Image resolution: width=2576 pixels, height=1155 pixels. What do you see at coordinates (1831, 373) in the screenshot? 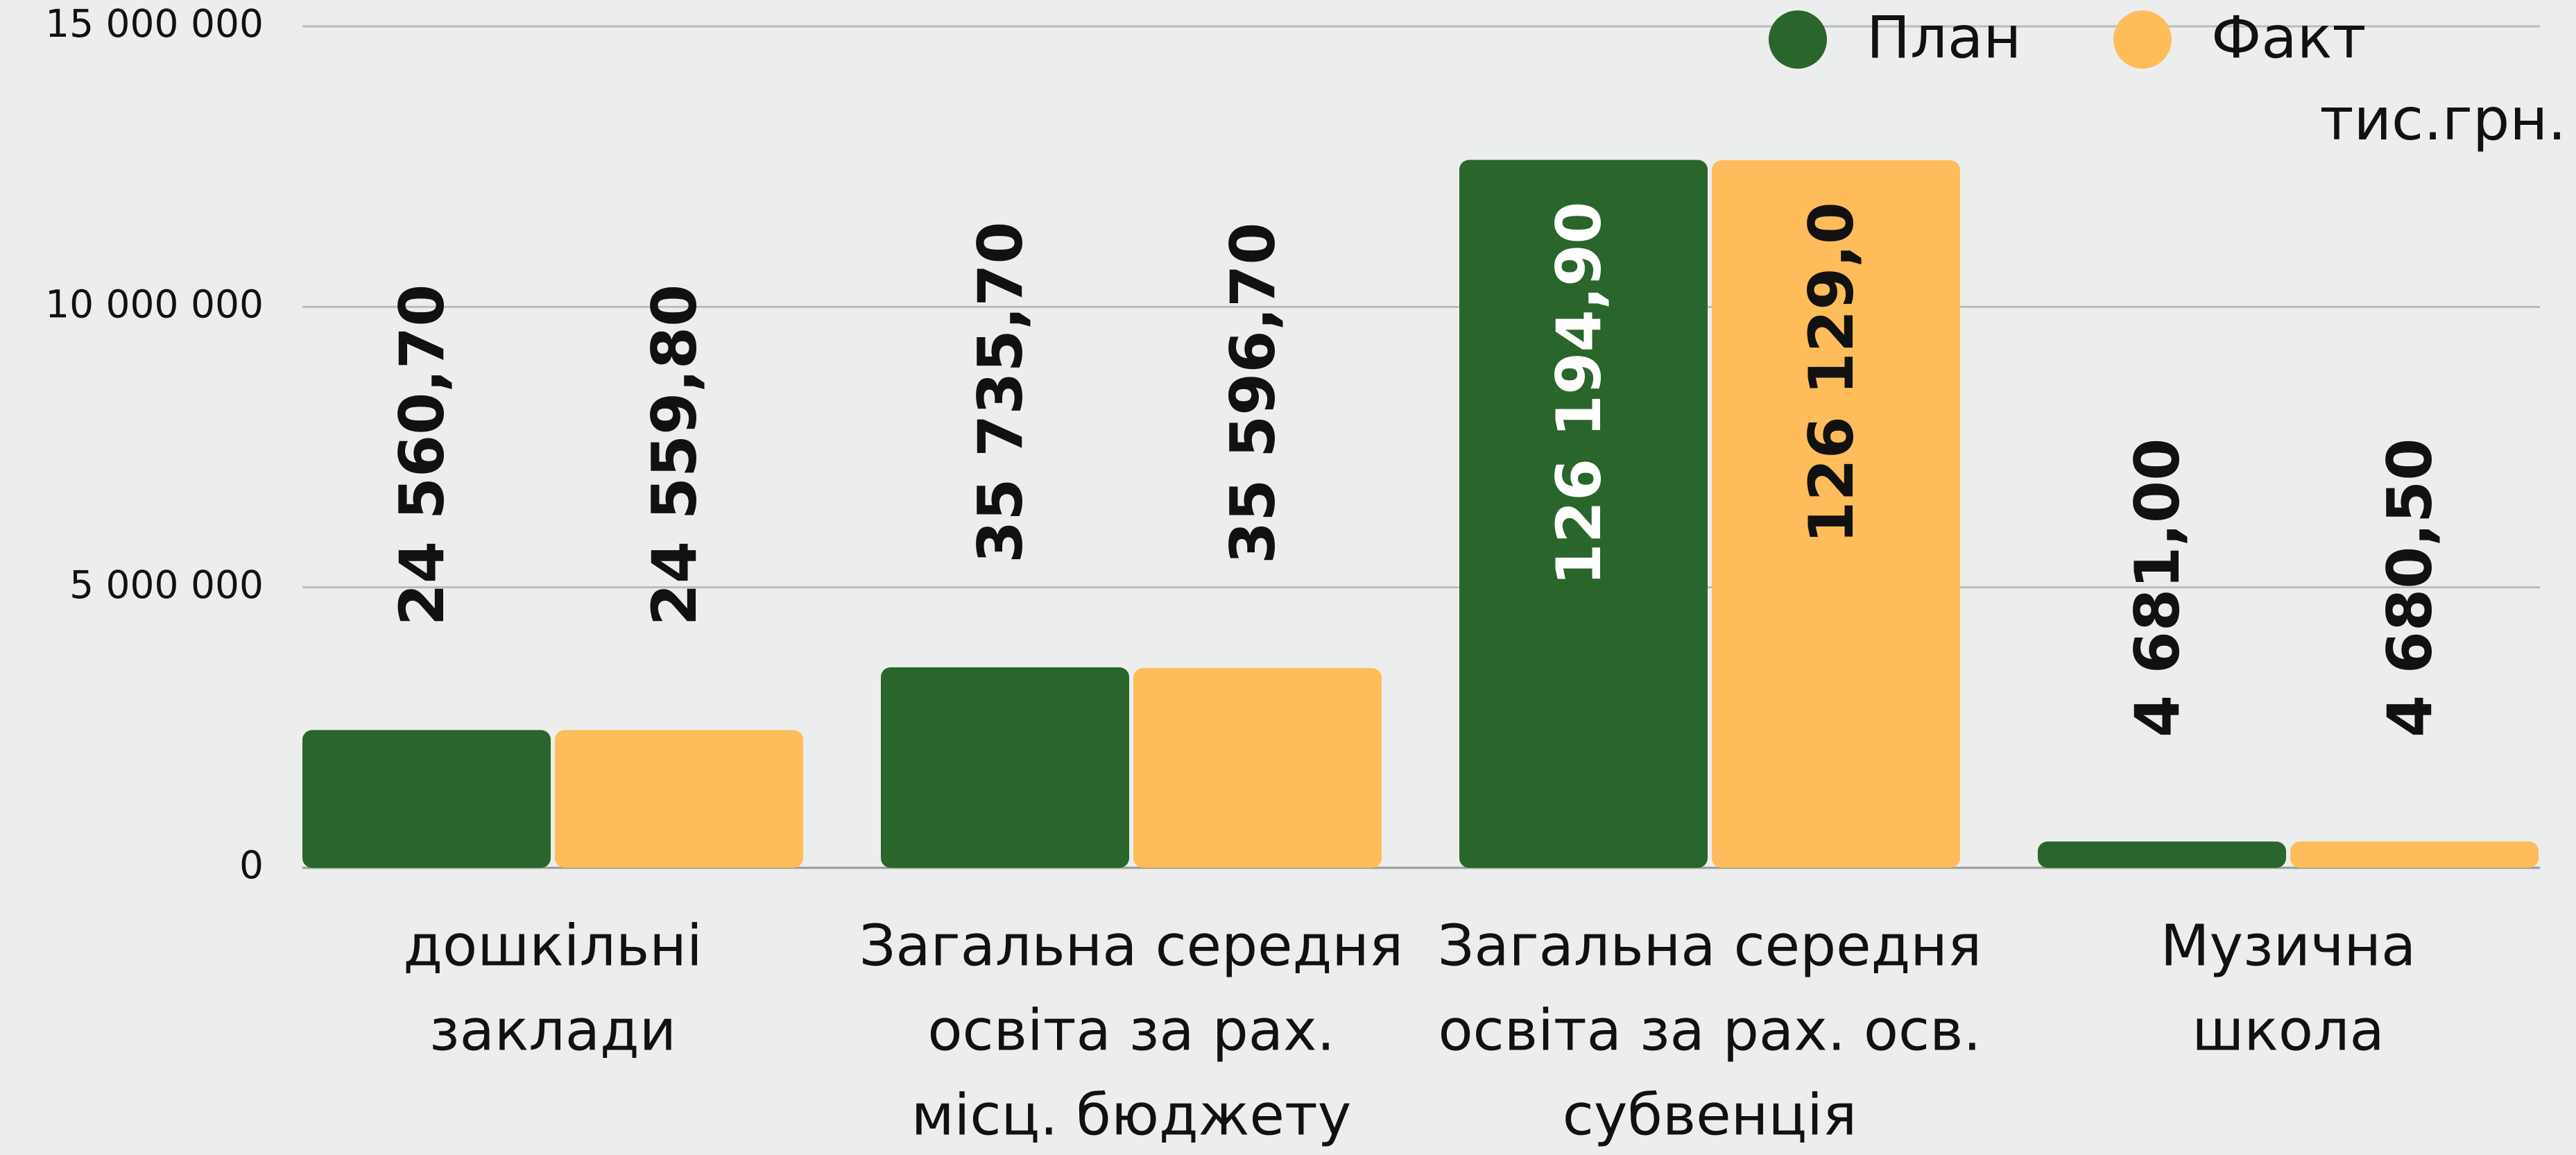
I see `value-label: 126 129,0` at bounding box center [1831, 373].